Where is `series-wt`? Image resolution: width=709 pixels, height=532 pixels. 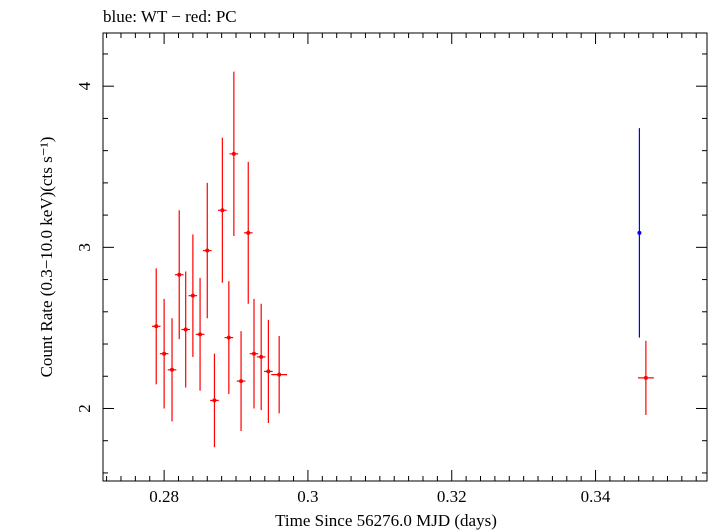
series-wt is located at coordinates (639, 233).